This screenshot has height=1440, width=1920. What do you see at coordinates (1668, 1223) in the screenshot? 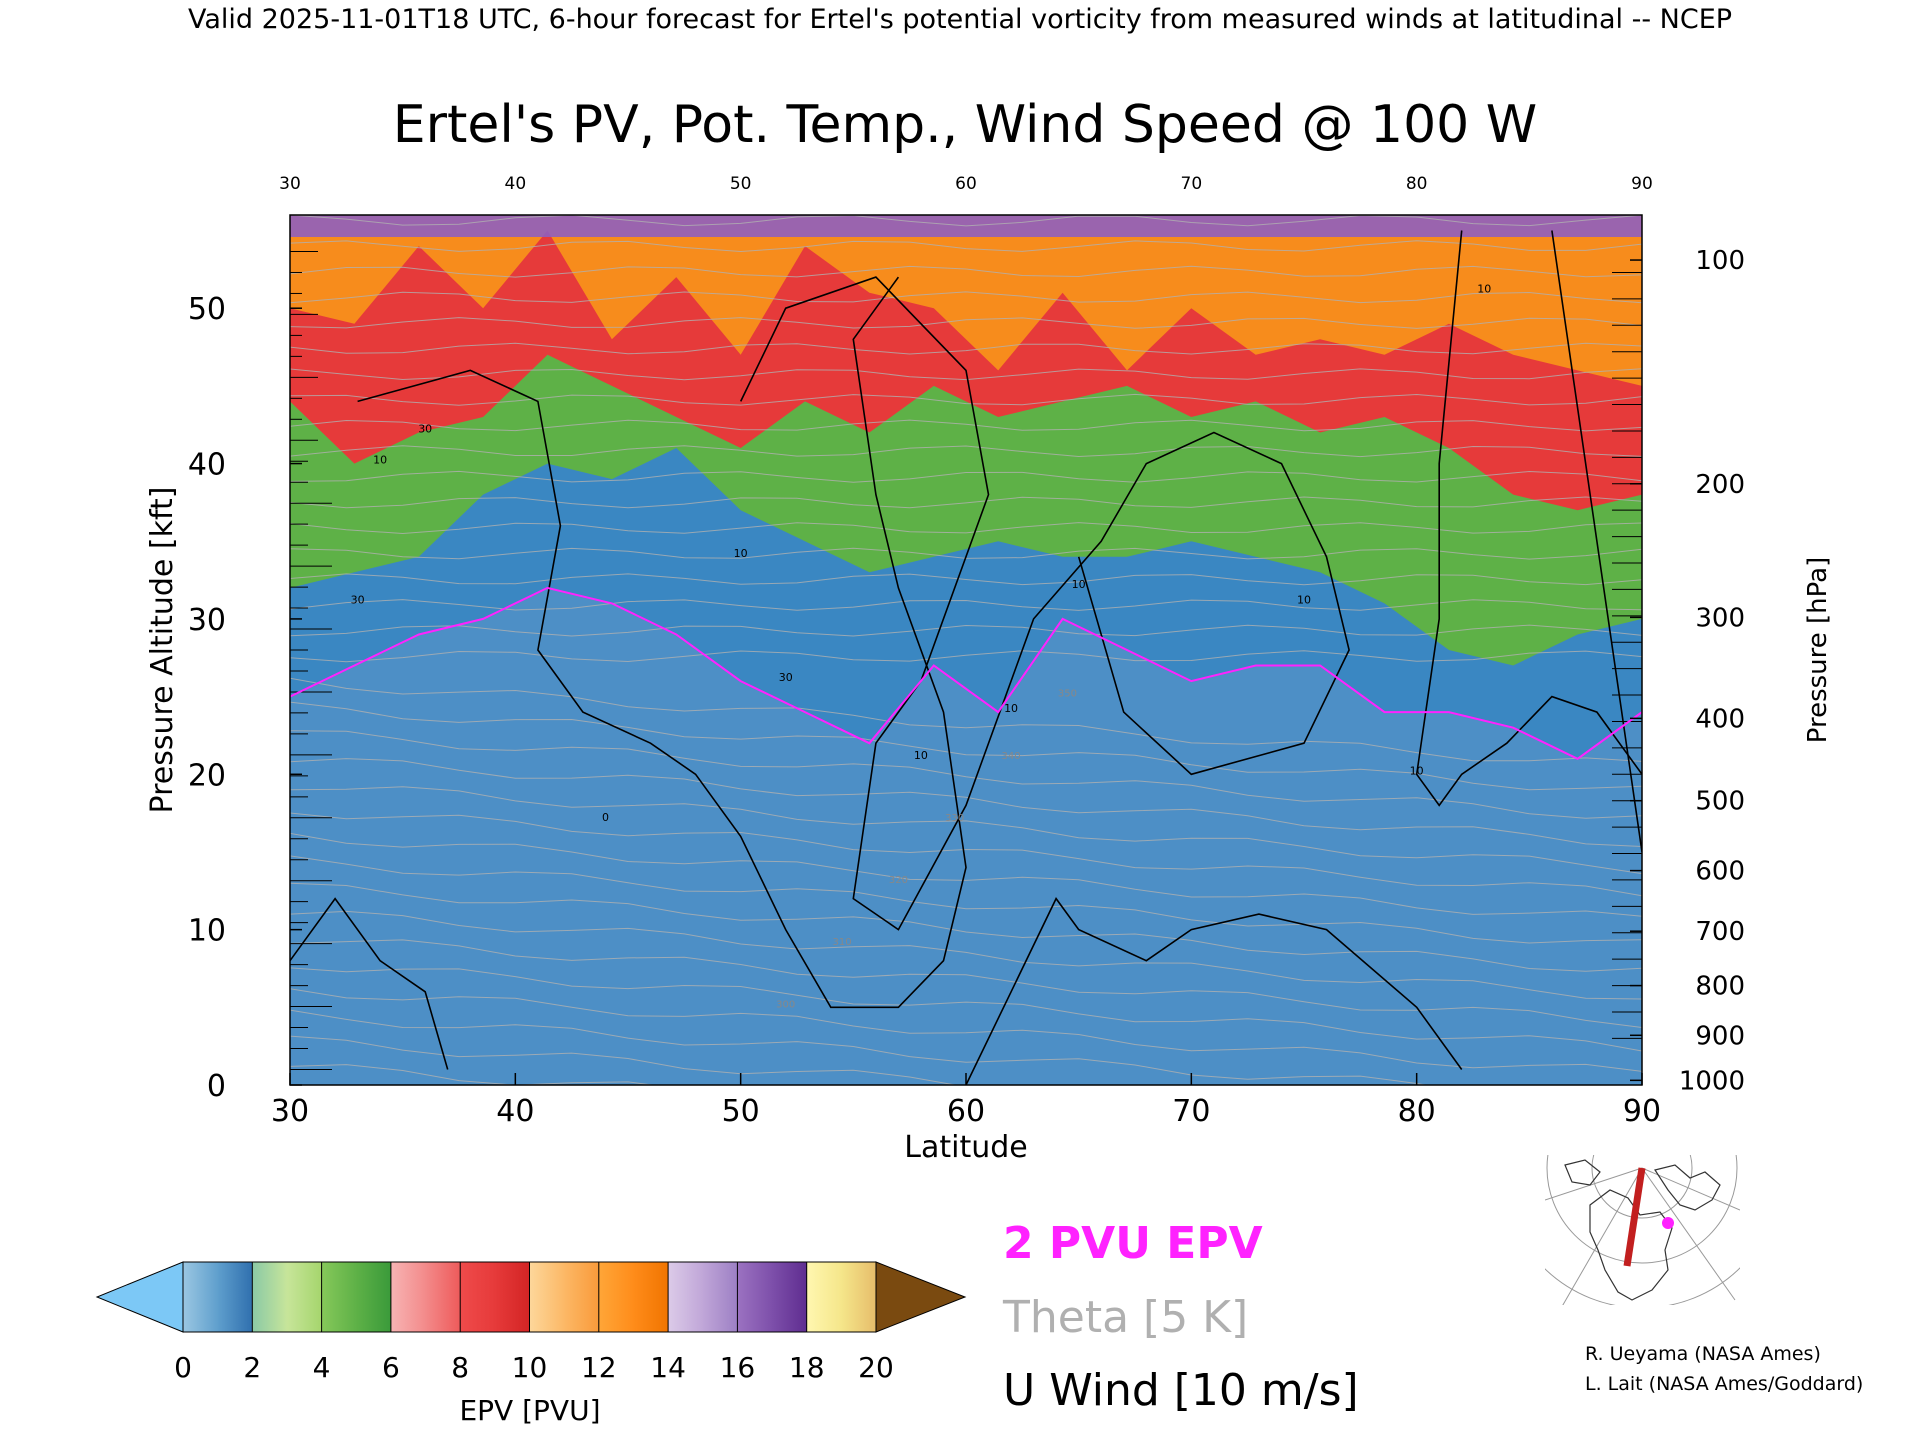
I see `map-location-dot` at bounding box center [1668, 1223].